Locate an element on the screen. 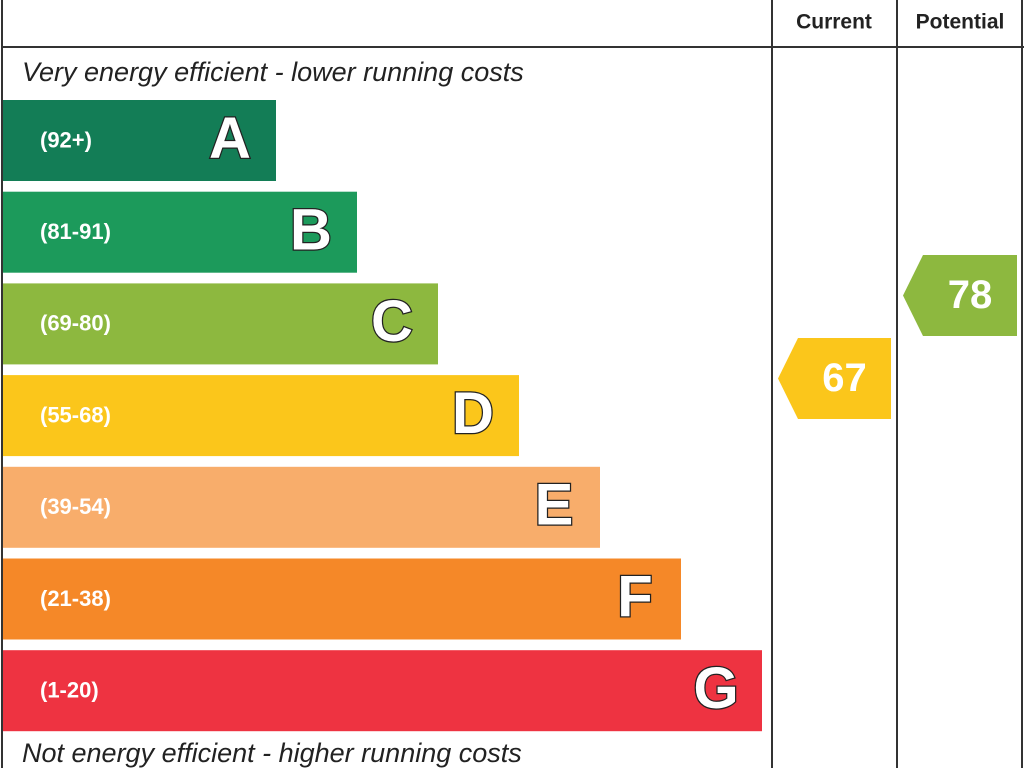  header-current: Current is located at coordinates (834, 22).